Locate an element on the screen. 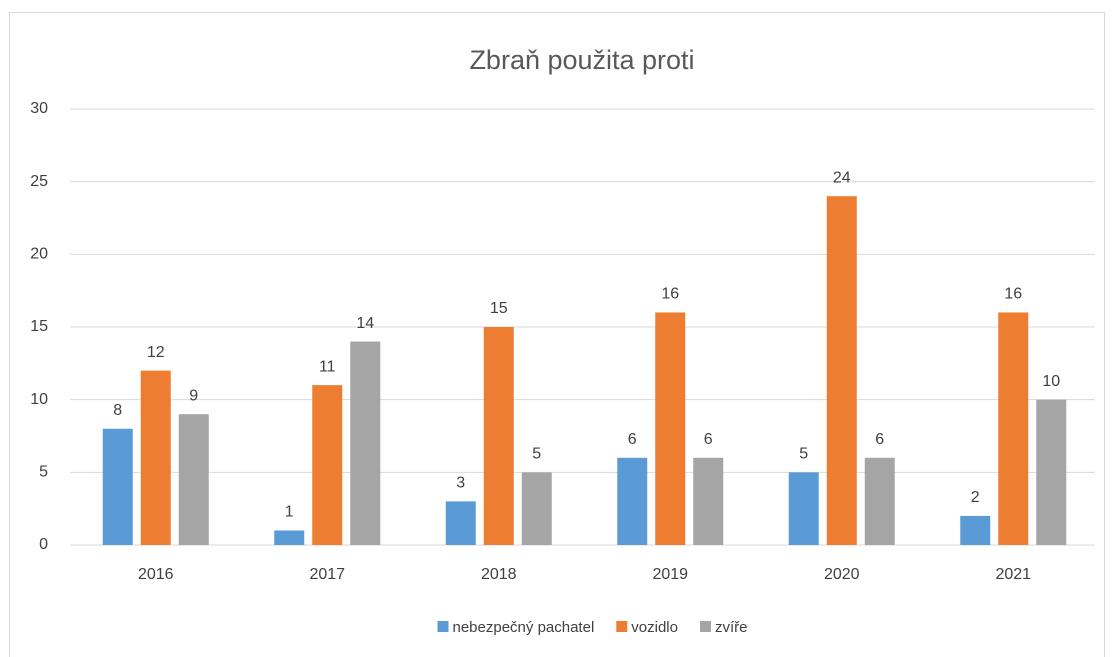  legend-label: nebezpečný pachatel is located at coordinates (524, 627).